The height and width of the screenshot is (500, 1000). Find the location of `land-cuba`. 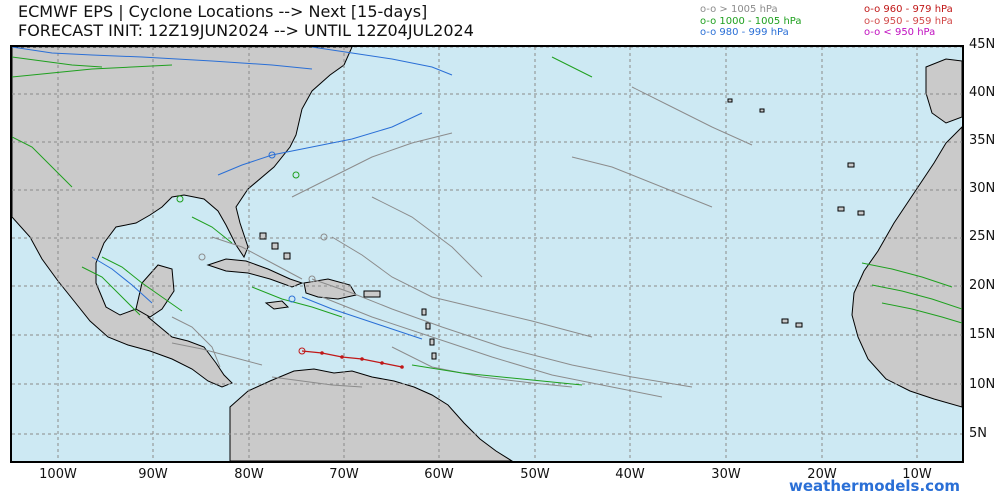

land-cuba is located at coordinates (255, 273).